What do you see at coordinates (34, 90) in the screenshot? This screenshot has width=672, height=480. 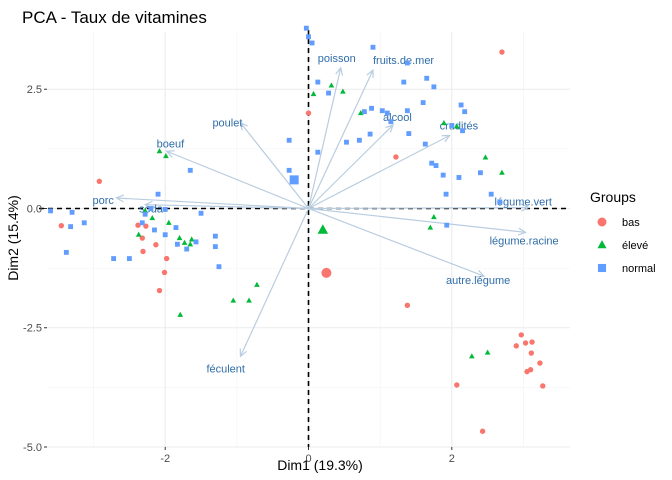 I see `y-tick-label: 2.5` at bounding box center [34, 90].